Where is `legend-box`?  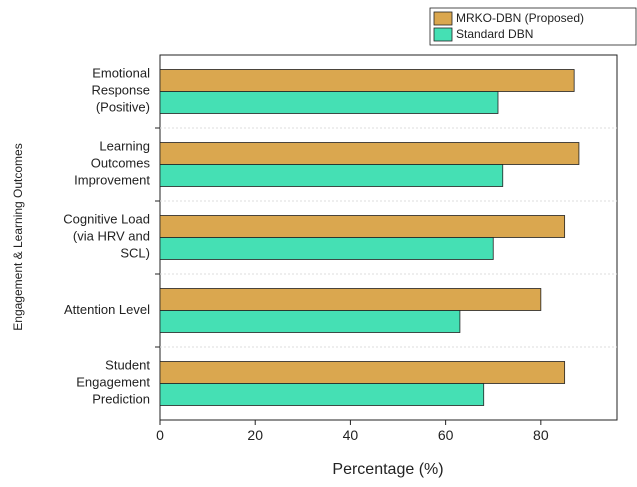 legend-box is located at coordinates (533, 26).